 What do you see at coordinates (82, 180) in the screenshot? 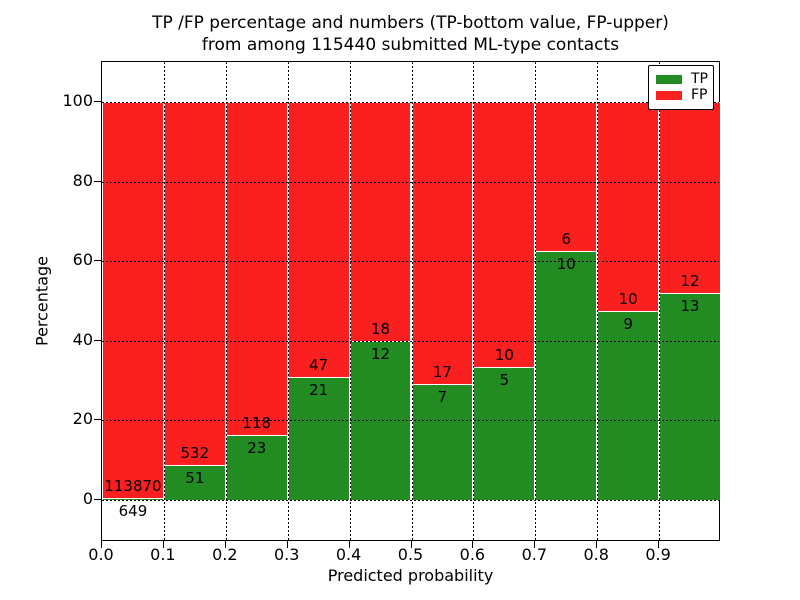
I see `y-tick-label: 80` at bounding box center [82, 180].